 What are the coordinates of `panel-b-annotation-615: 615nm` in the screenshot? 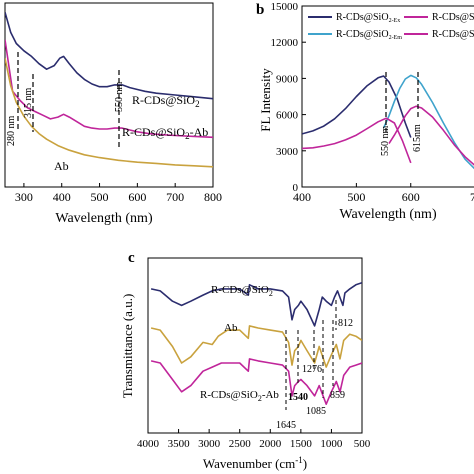 It's located at (417, 138).